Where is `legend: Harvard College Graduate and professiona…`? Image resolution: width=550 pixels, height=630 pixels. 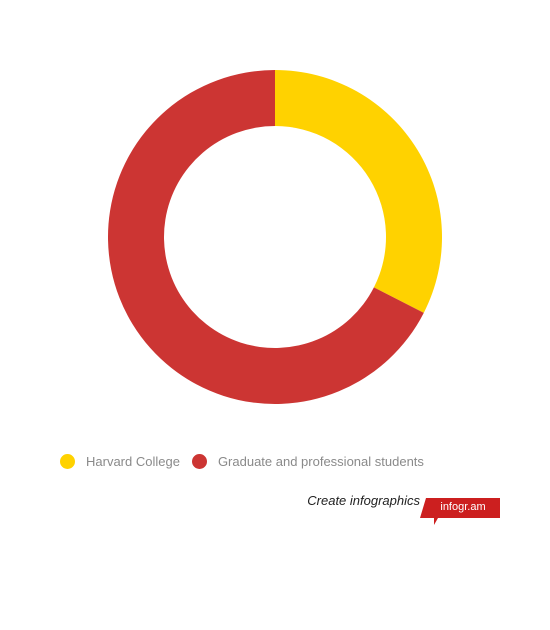 legend: Harvard College Graduate and professiona… is located at coordinates (248, 461).